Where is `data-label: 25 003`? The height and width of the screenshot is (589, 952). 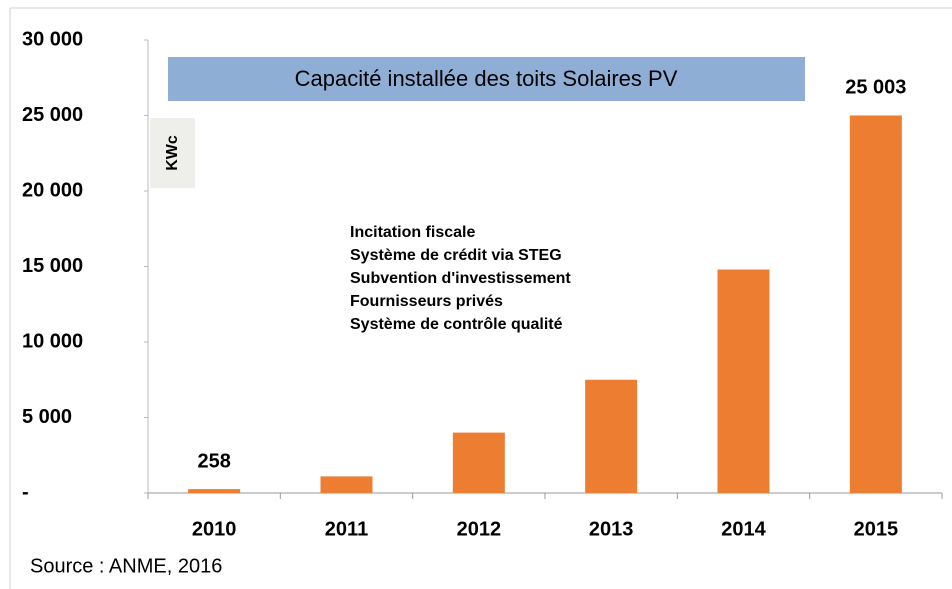
data-label: 25 003 is located at coordinates (875, 88).